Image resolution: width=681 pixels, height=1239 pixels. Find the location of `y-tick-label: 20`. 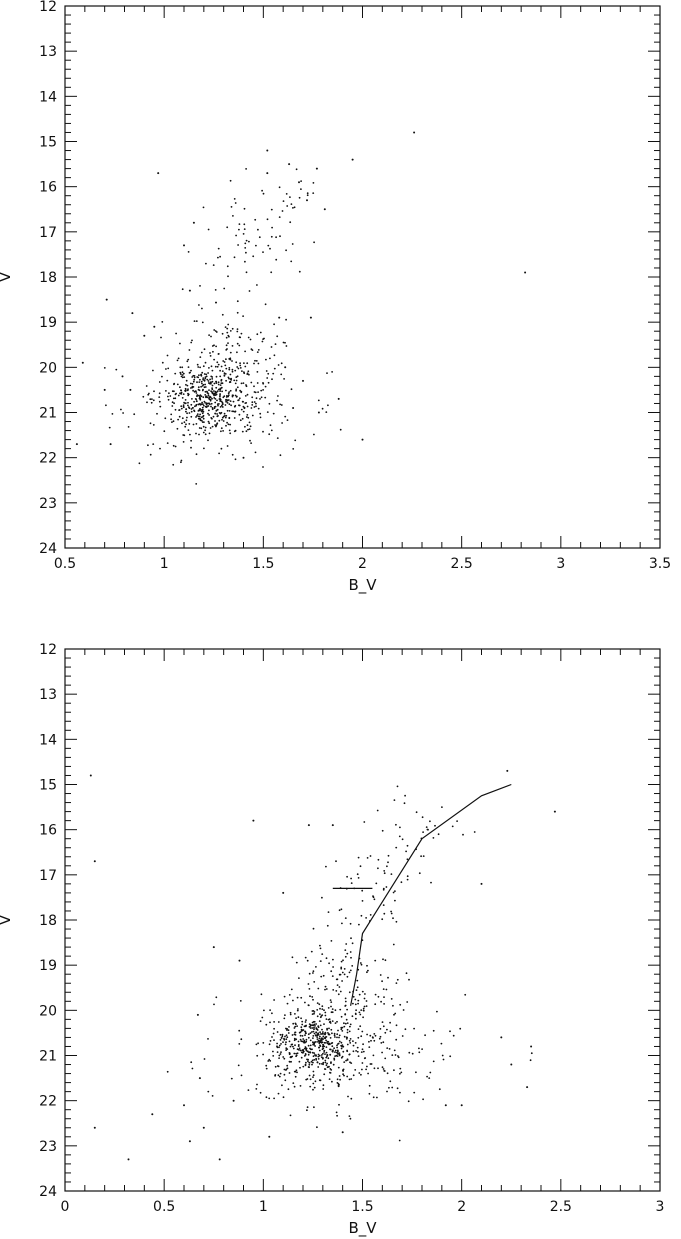

y-tick-label: 20 is located at coordinates (48, 1011).